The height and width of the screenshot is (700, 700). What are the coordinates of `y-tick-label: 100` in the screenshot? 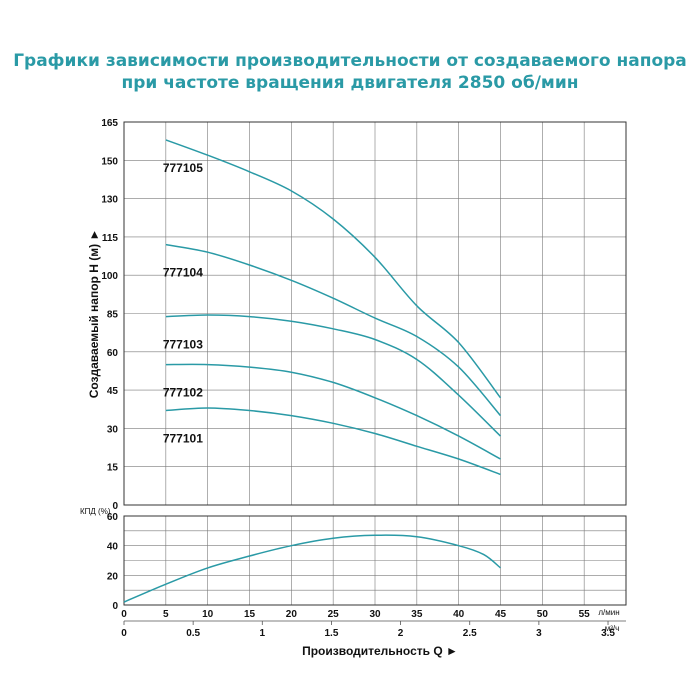 It's located at (109, 276).